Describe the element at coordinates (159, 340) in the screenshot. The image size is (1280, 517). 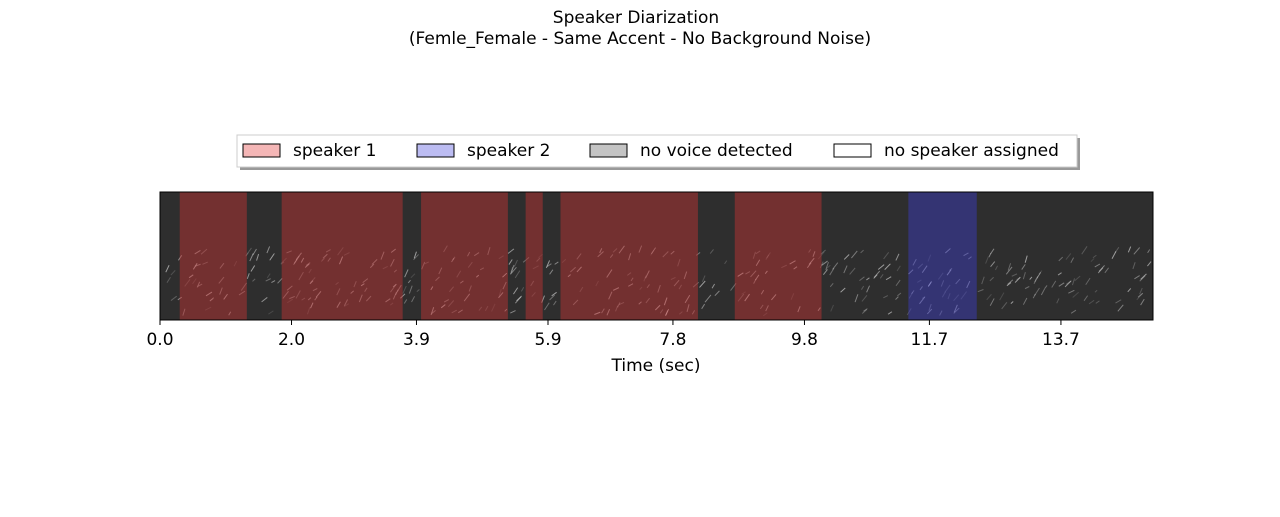
I see `x-tick-label: 0.0` at that location.